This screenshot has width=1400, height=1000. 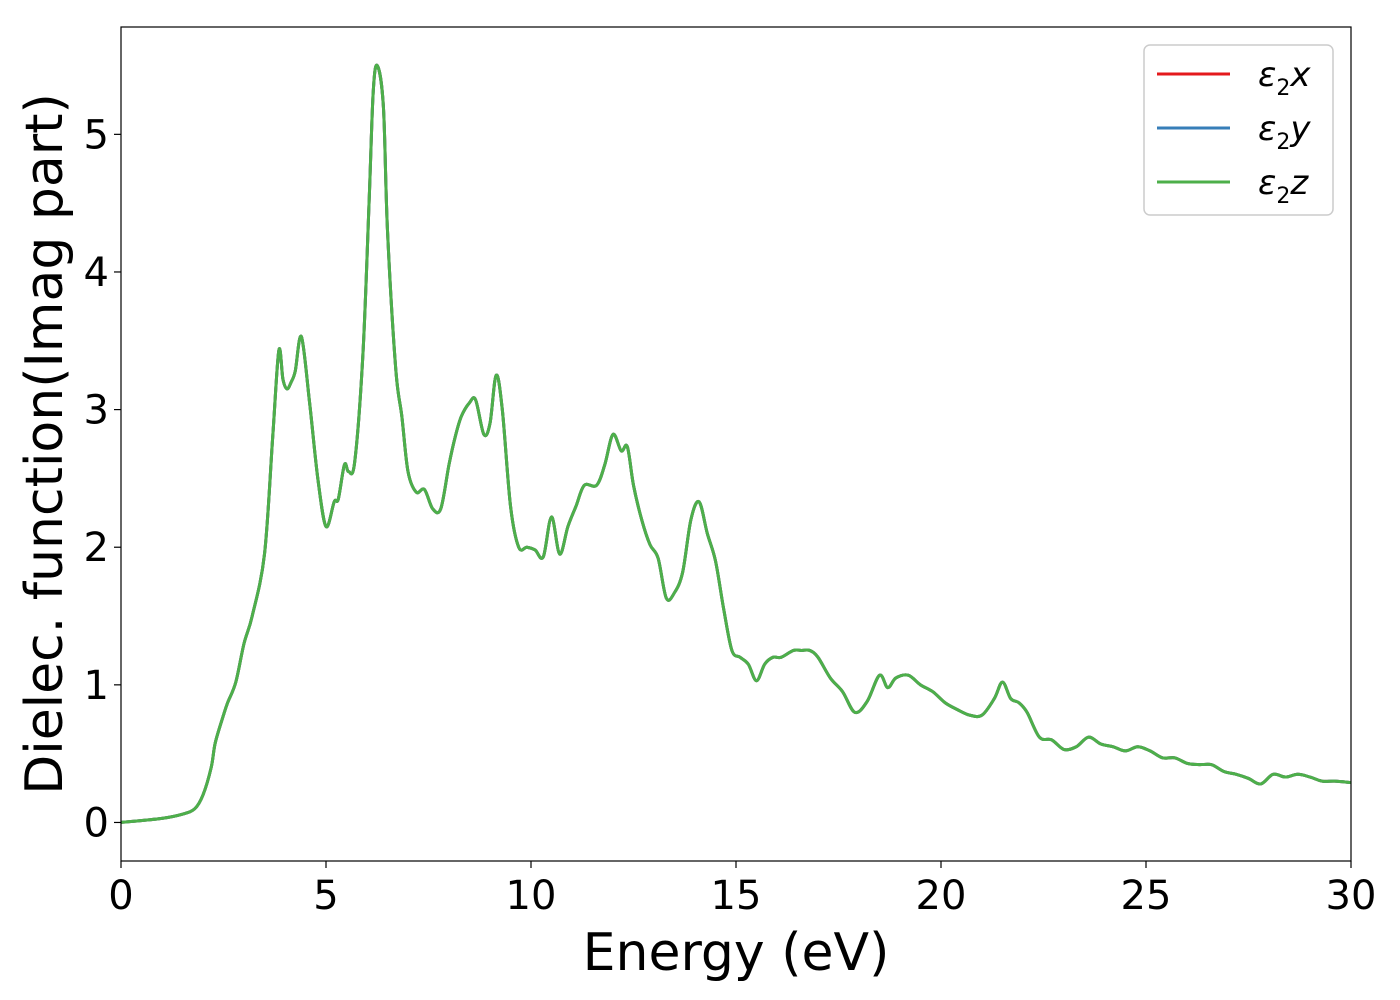 What do you see at coordinates (96, 135) in the screenshot?
I see `y-tick-label: 5` at bounding box center [96, 135].